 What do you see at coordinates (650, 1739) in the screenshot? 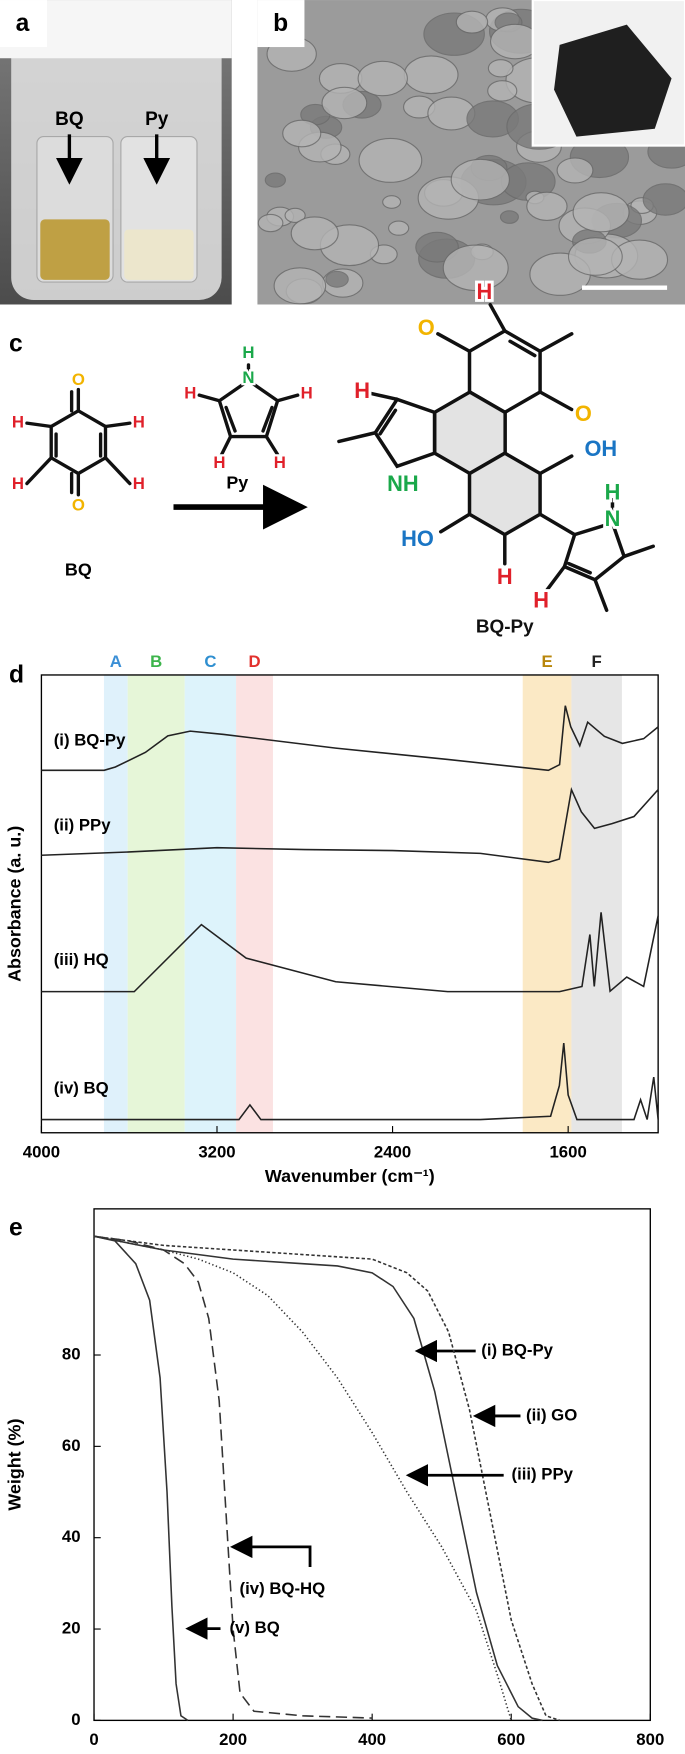
I see `x-tick-label: 800` at bounding box center [650, 1739].